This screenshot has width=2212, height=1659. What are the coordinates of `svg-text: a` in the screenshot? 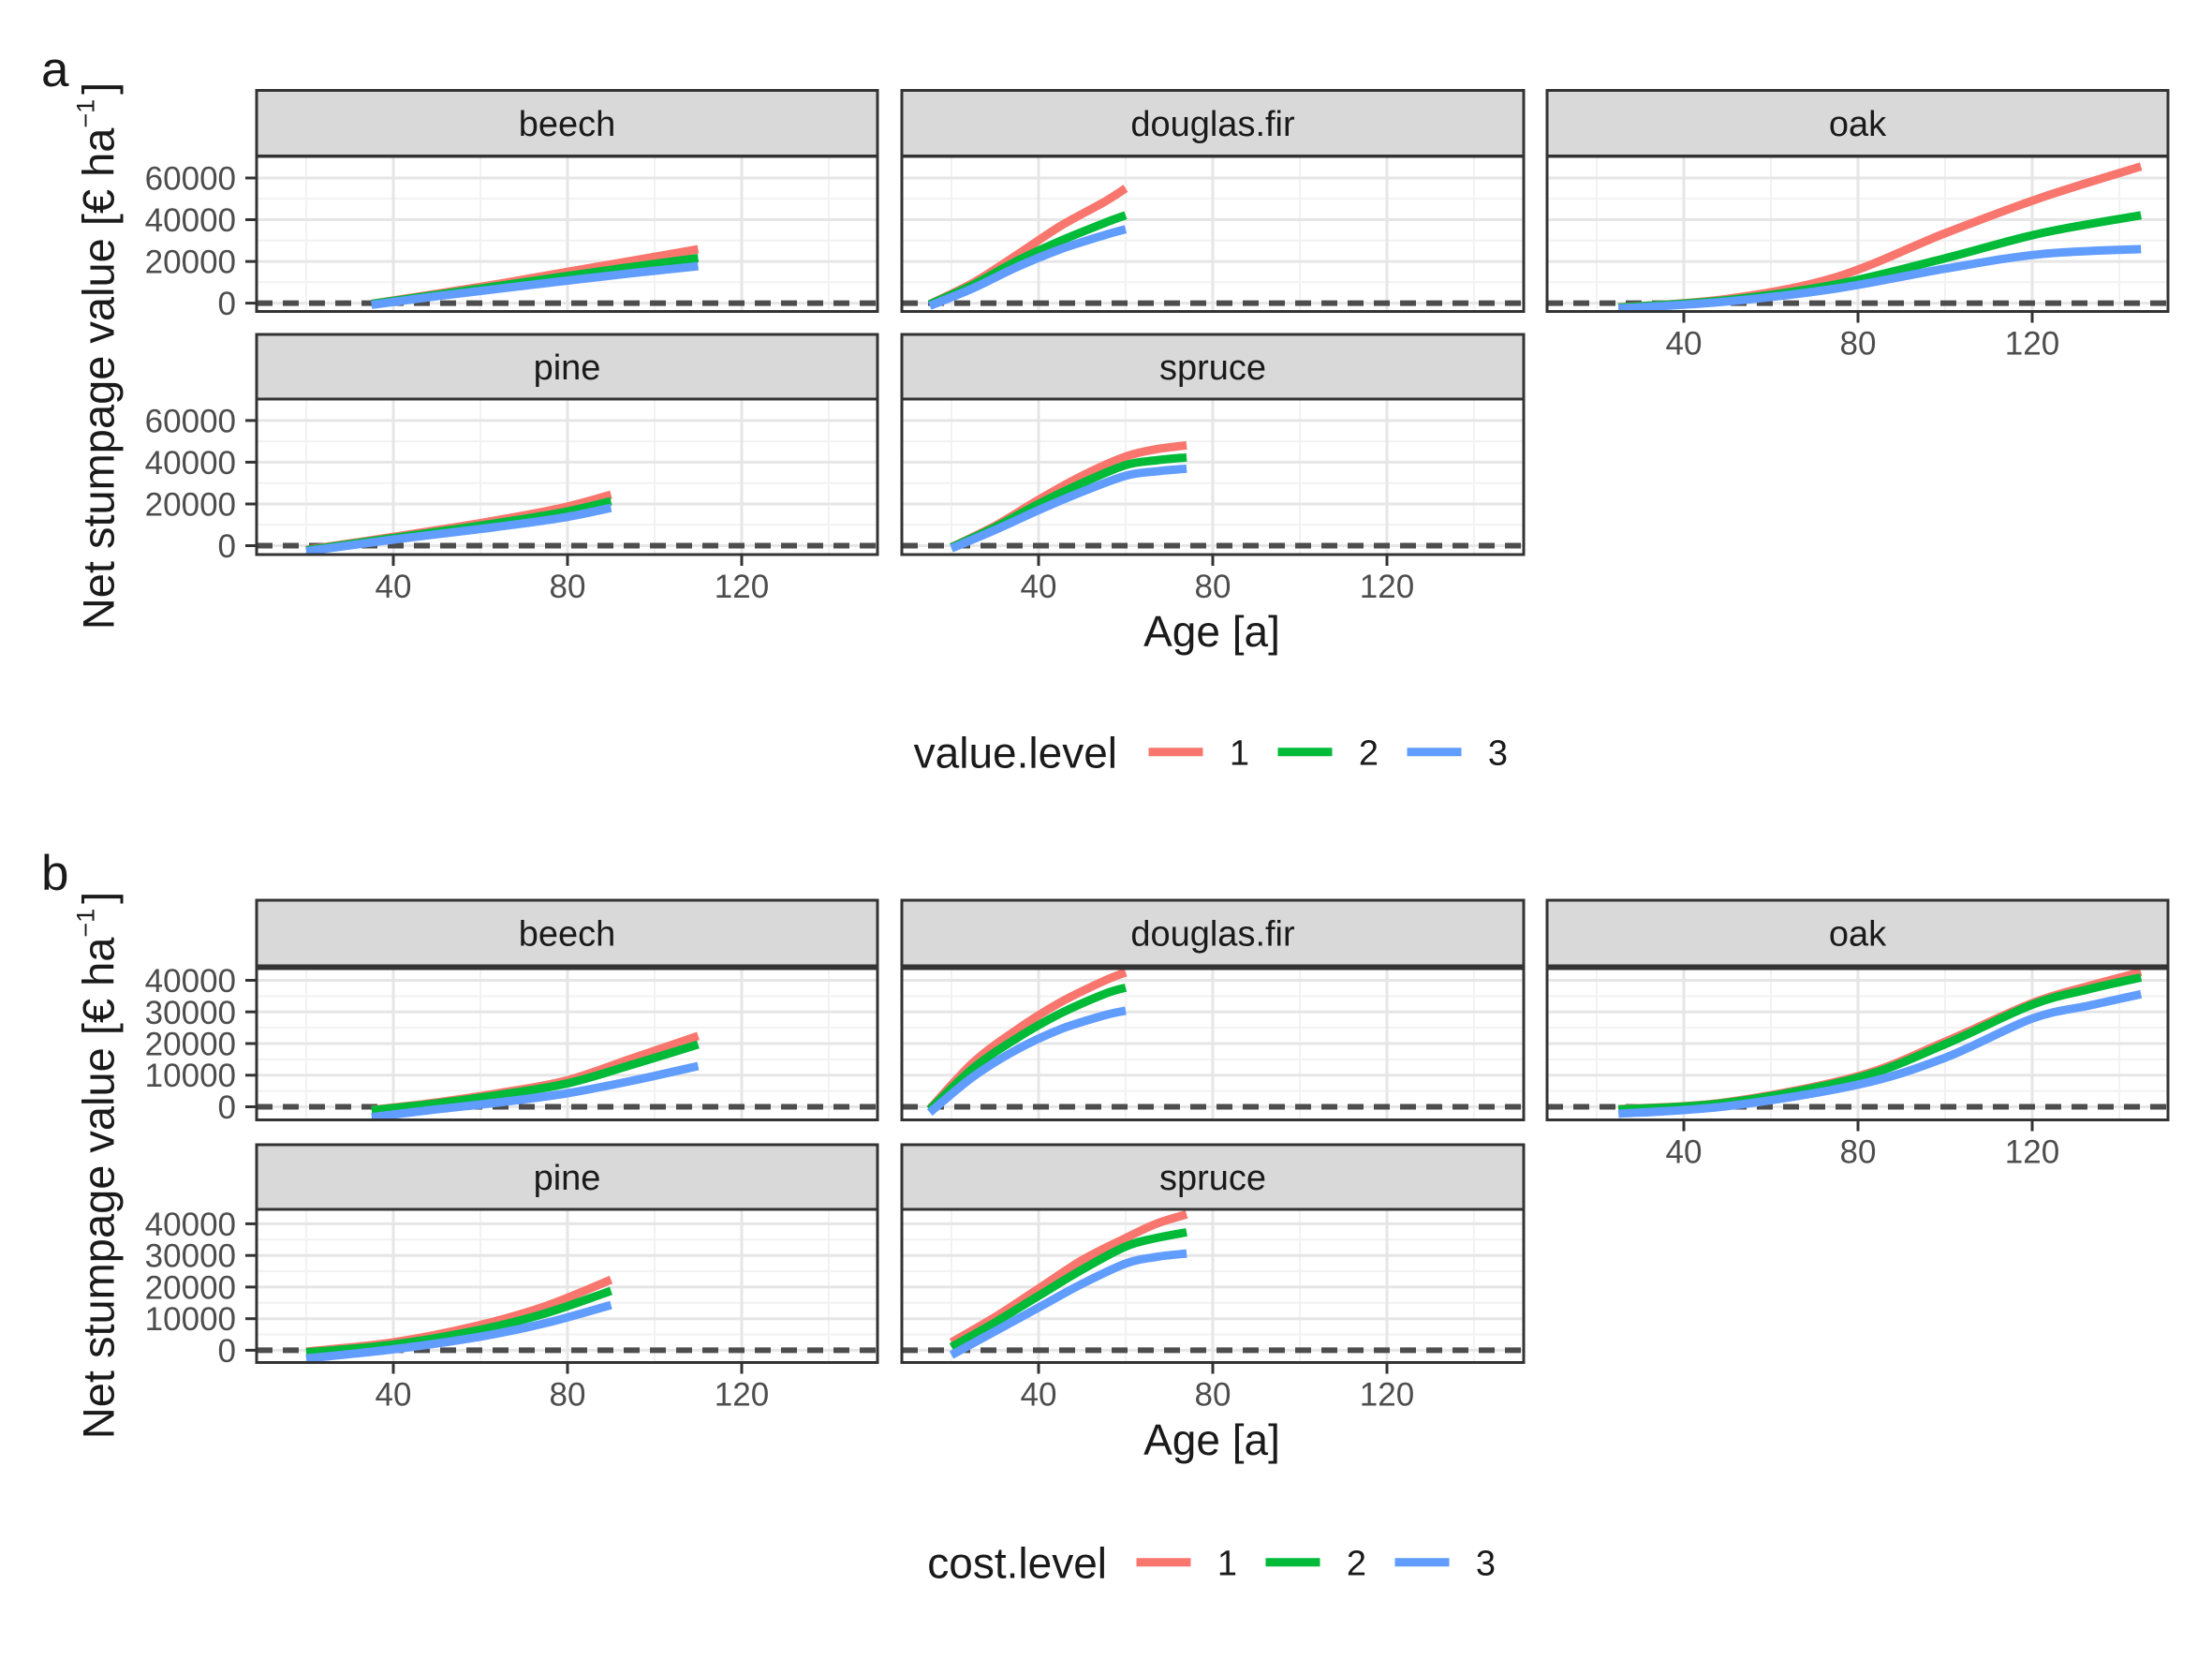 It's located at (55, 69).